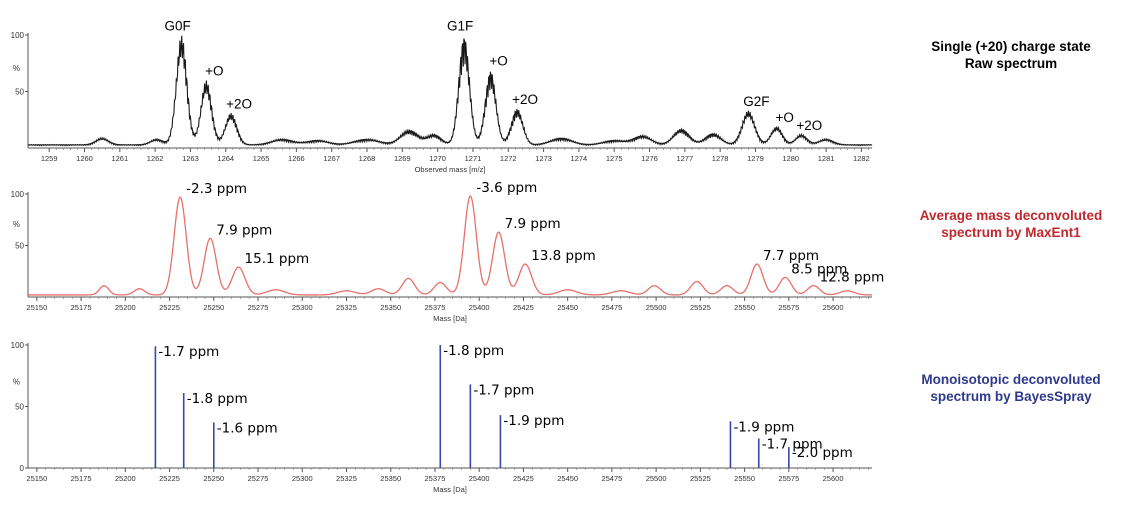 The image size is (1146, 506). I want to click on ppm-label: -3.6 ppm, so click(506, 188).